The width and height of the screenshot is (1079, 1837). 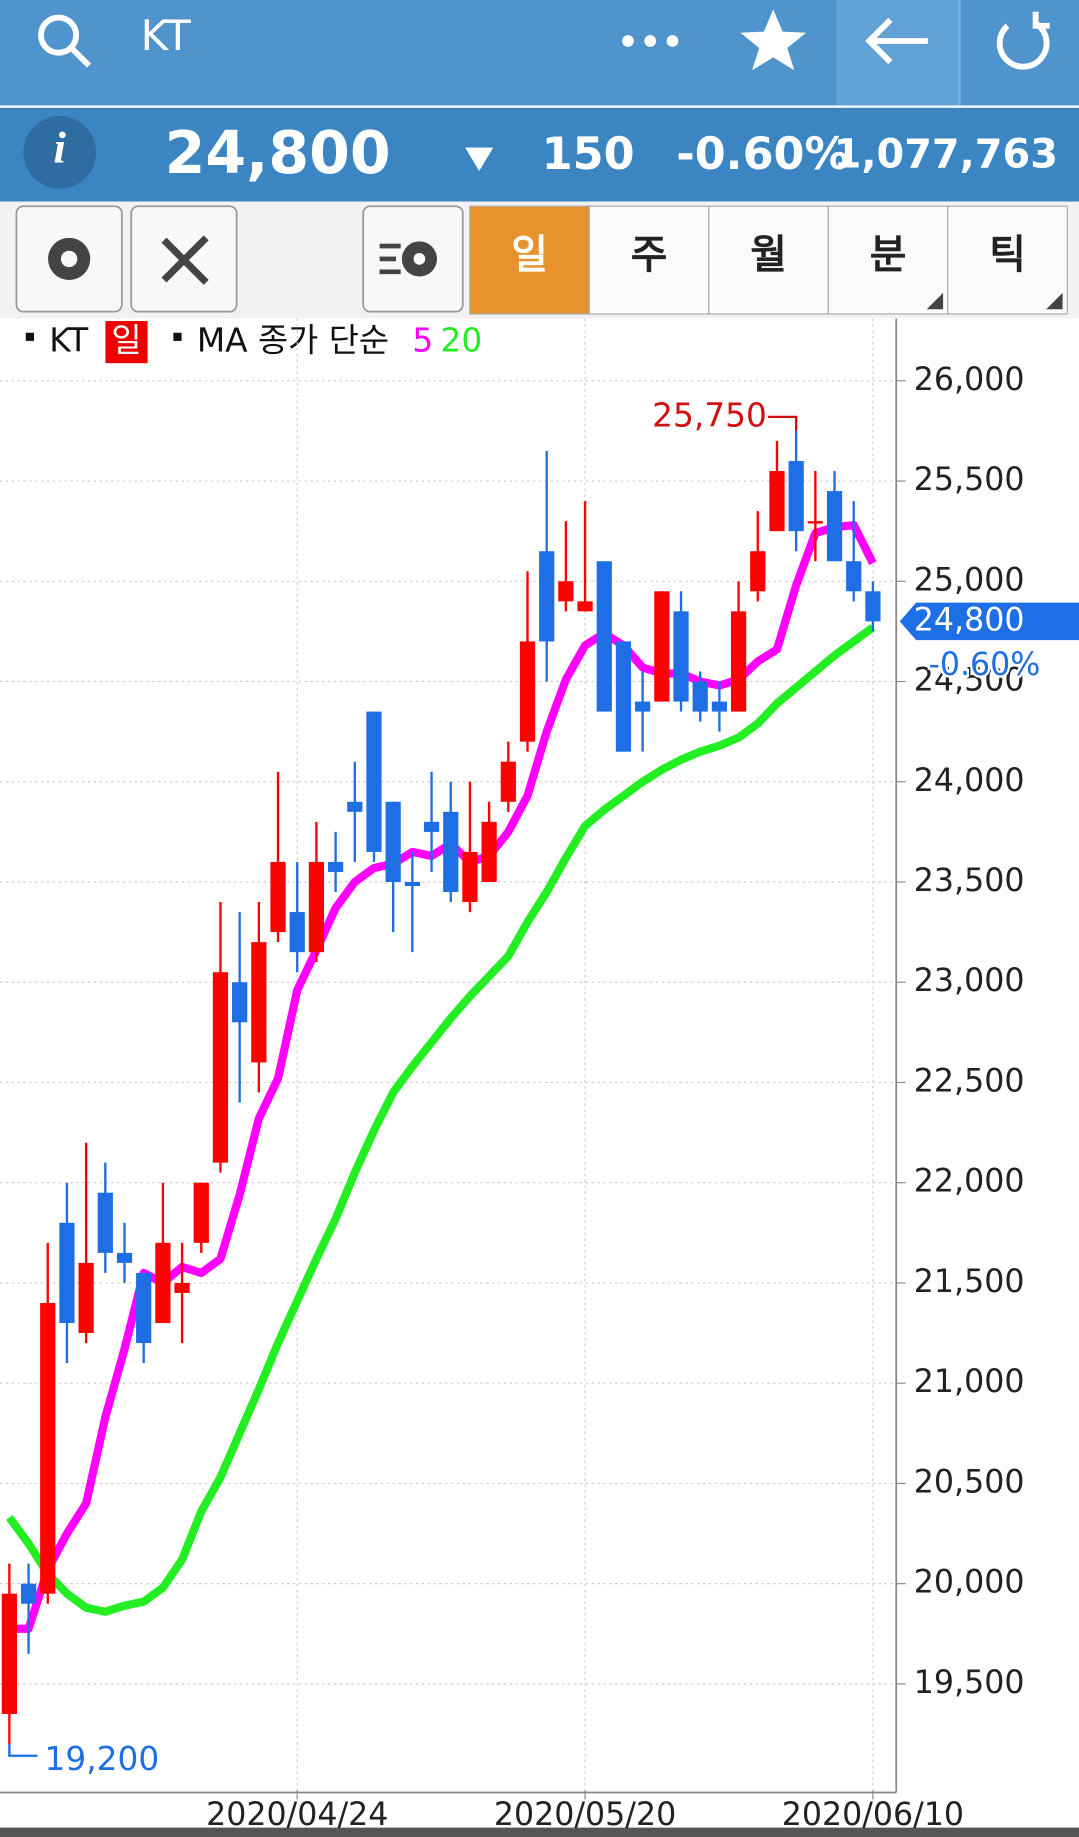 I want to click on x-tick-label: 2020/04/24, so click(x=297, y=1815).